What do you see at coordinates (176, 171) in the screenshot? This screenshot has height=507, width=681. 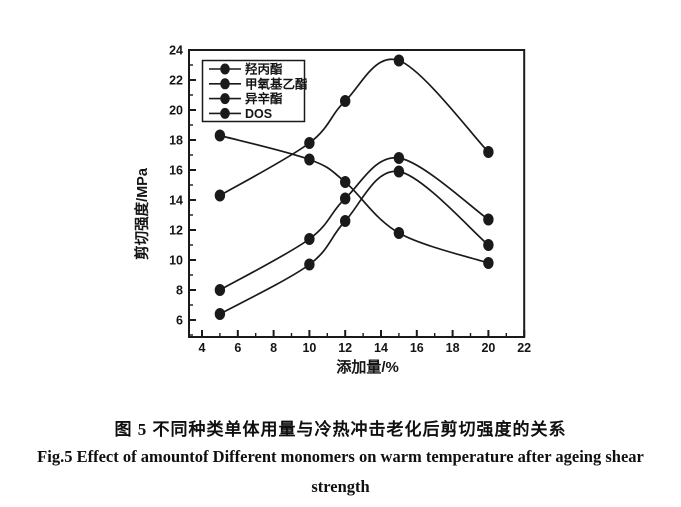 I see `y-tick-label: 16` at bounding box center [176, 171].